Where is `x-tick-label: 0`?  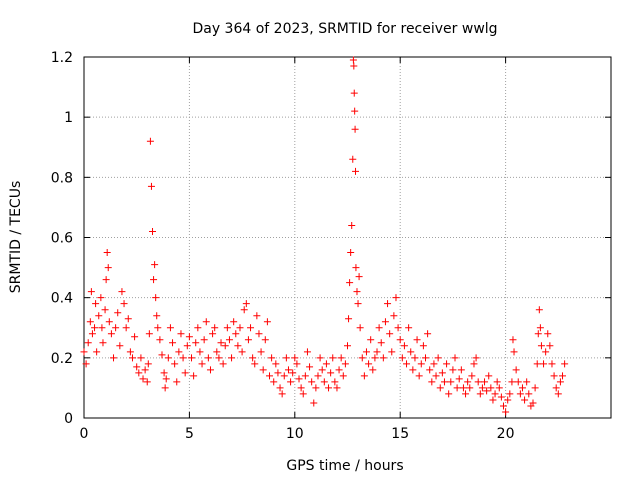
x-tick-label: 0 is located at coordinates (84, 434).